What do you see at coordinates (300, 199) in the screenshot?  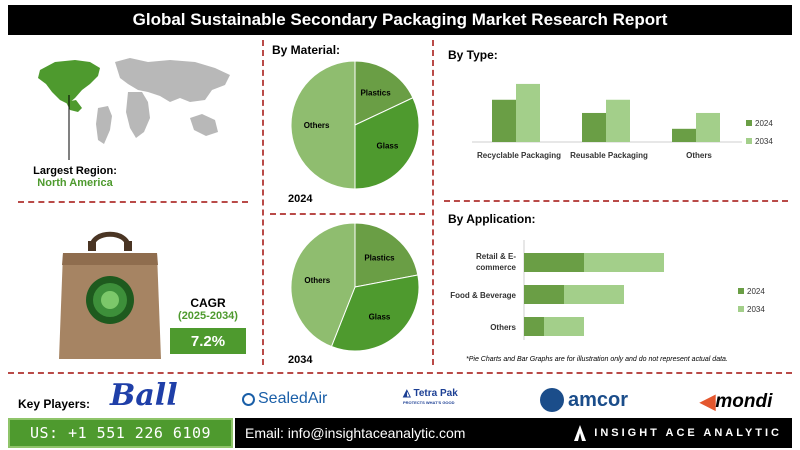 I see `pie-year-2024: 2024` at bounding box center [300, 199].